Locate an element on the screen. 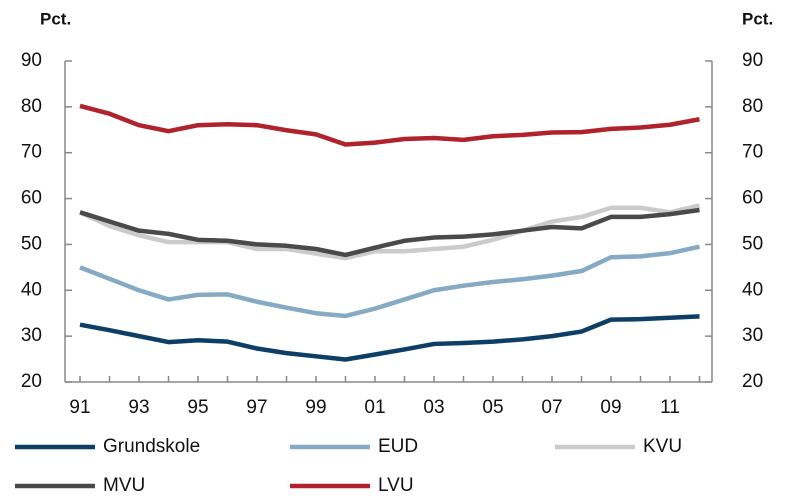 This screenshot has width=786, height=501. y-tick-label: 20 is located at coordinates (31, 381).